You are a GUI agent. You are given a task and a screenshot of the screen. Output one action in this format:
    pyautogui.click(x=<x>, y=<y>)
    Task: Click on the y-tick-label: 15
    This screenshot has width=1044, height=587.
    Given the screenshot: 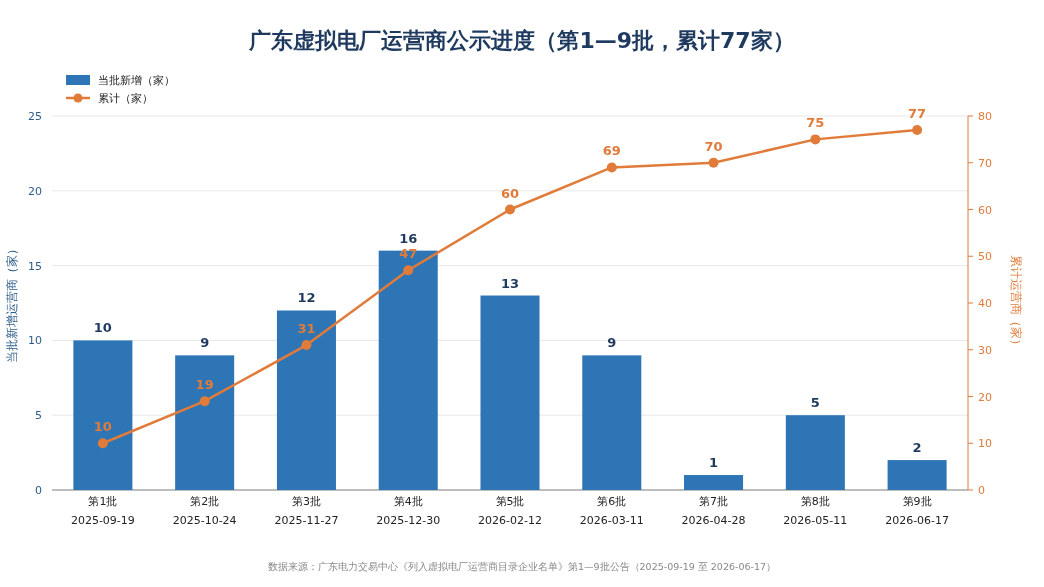 What is the action you would take?
    pyautogui.click(x=35, y=266)
    